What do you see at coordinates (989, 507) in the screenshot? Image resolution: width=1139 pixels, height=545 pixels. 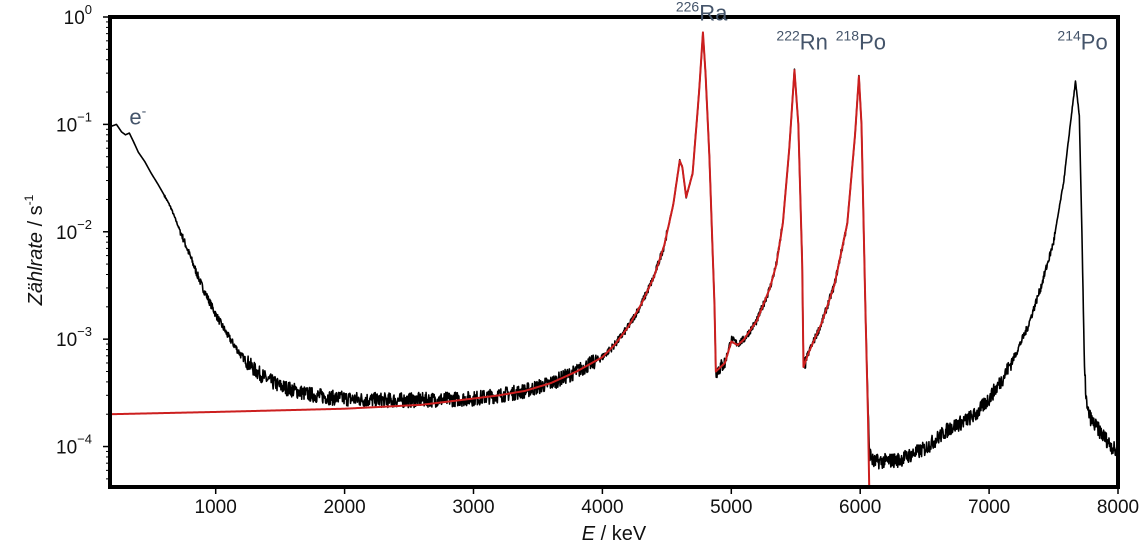 I see `x-tick-label: 7000` at bounding box center [989, 507].